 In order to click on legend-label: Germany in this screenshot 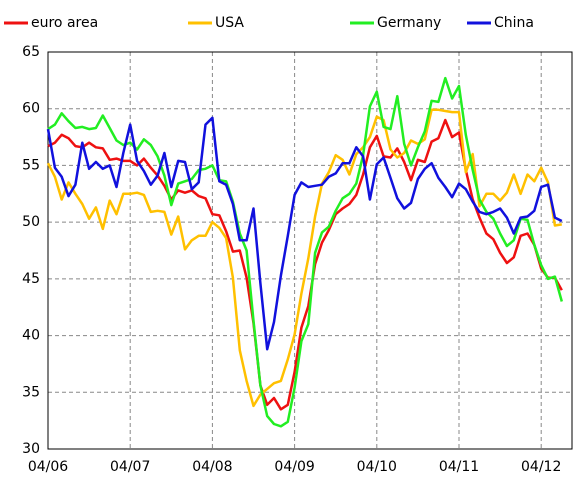, I will do `click(409, 23)`.